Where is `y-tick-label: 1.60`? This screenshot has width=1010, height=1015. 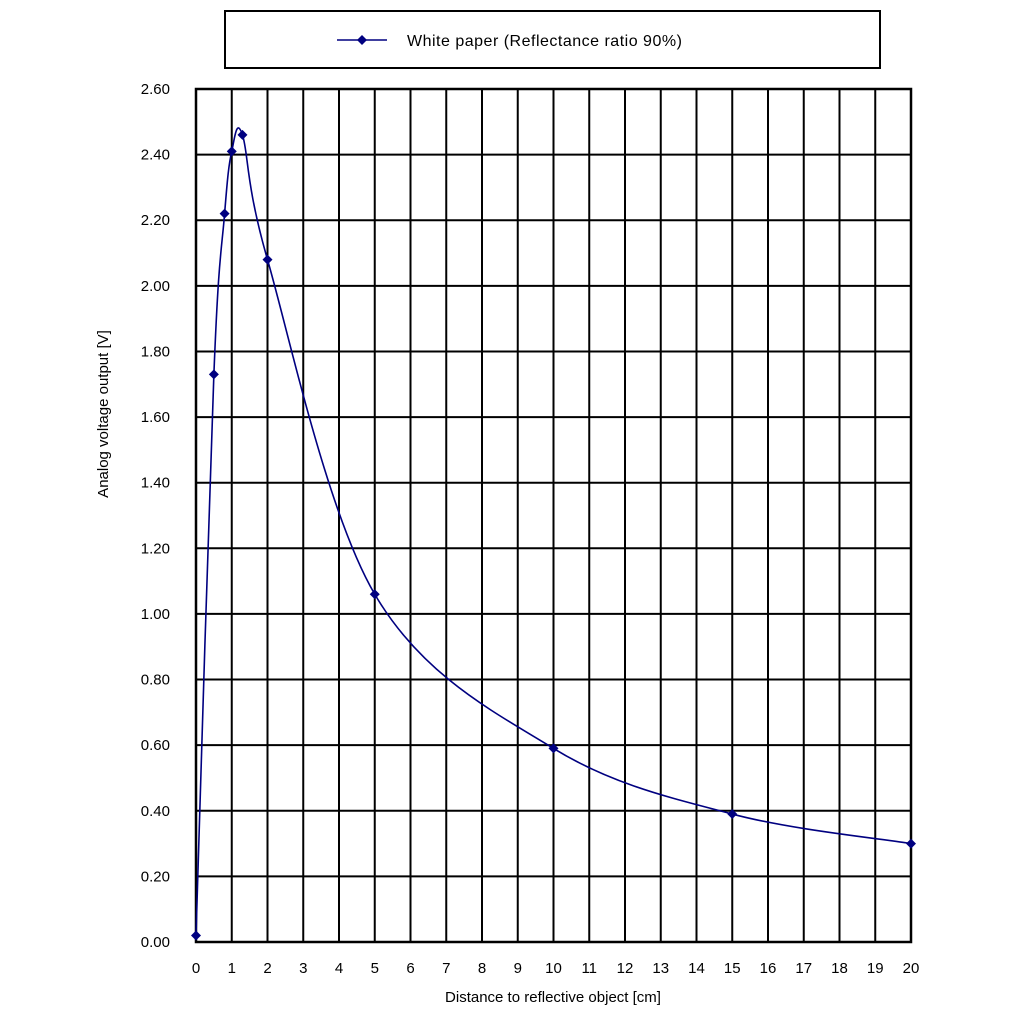
y-tick-label: 1.60 is located at coordinates (155, 417).